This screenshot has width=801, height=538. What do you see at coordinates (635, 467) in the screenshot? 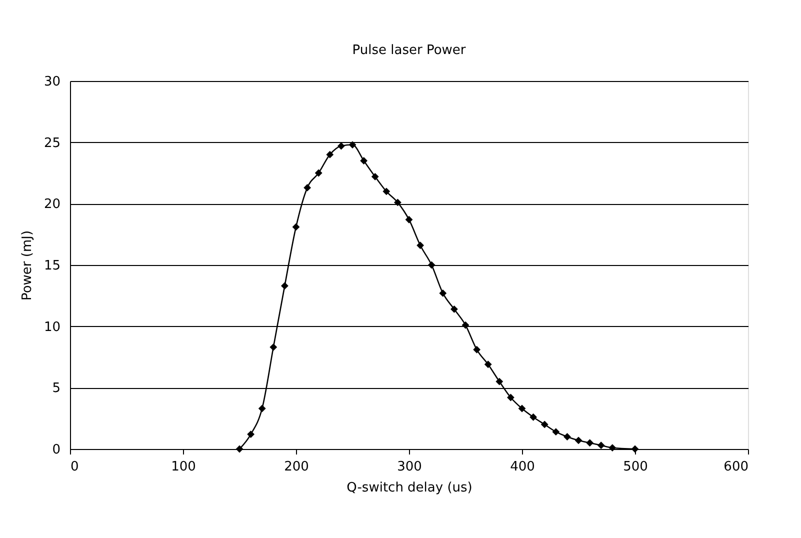
I see `x-tick-label: 500` at bounding box center [635, 467].